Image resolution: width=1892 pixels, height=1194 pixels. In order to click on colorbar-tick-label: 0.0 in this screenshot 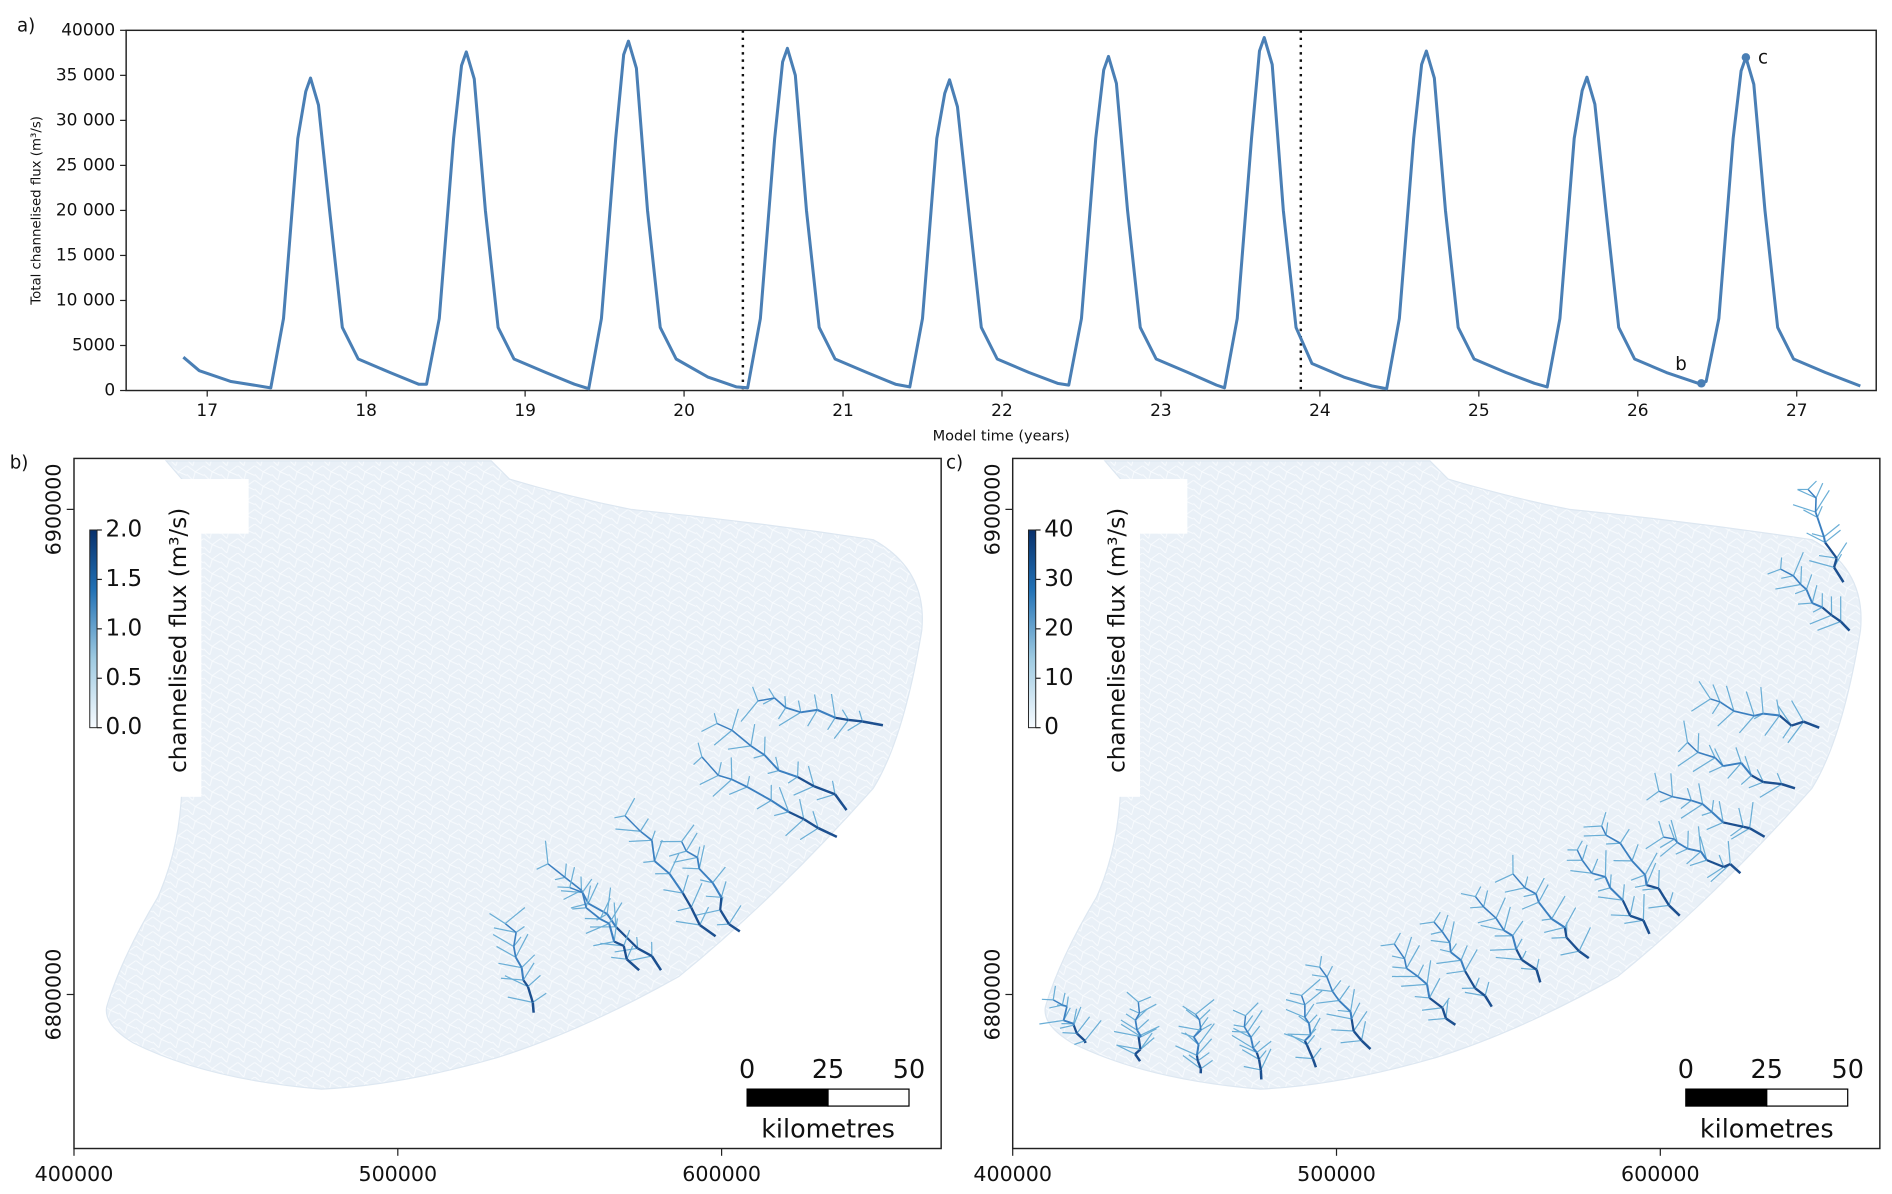, I will do `click(124, 727)`.